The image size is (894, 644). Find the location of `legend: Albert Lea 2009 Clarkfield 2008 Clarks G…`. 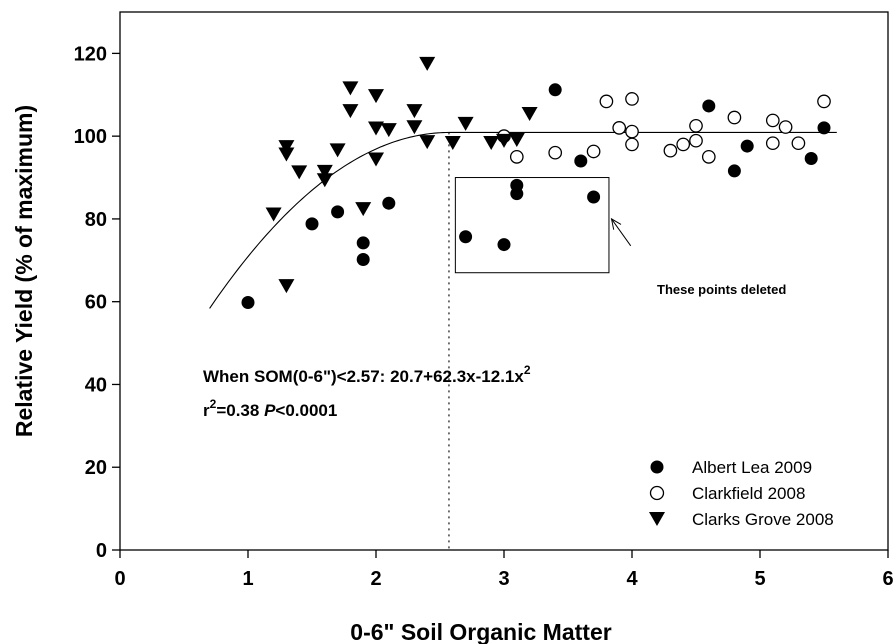

legend: Albert Lea 2009 Clarkfield 2008 Clarks G… is located at coordinates (741, 493).